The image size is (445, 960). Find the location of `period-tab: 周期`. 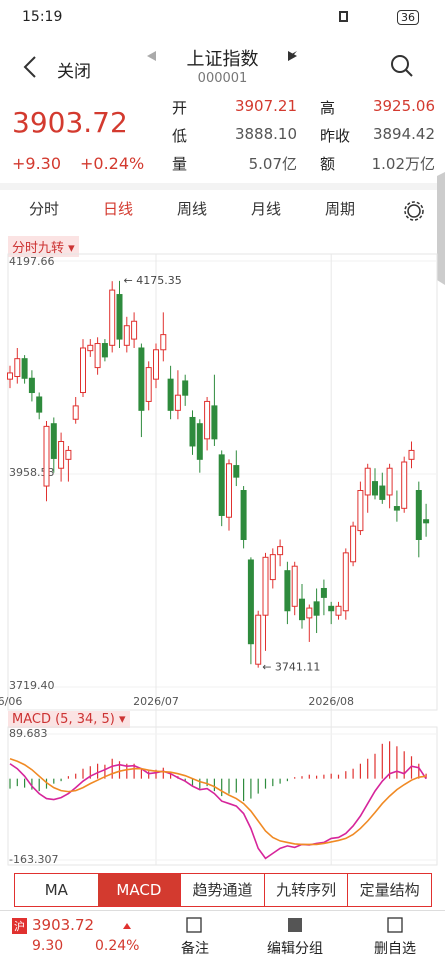

period-tab: 周期 is located at coordinates (339, 209).